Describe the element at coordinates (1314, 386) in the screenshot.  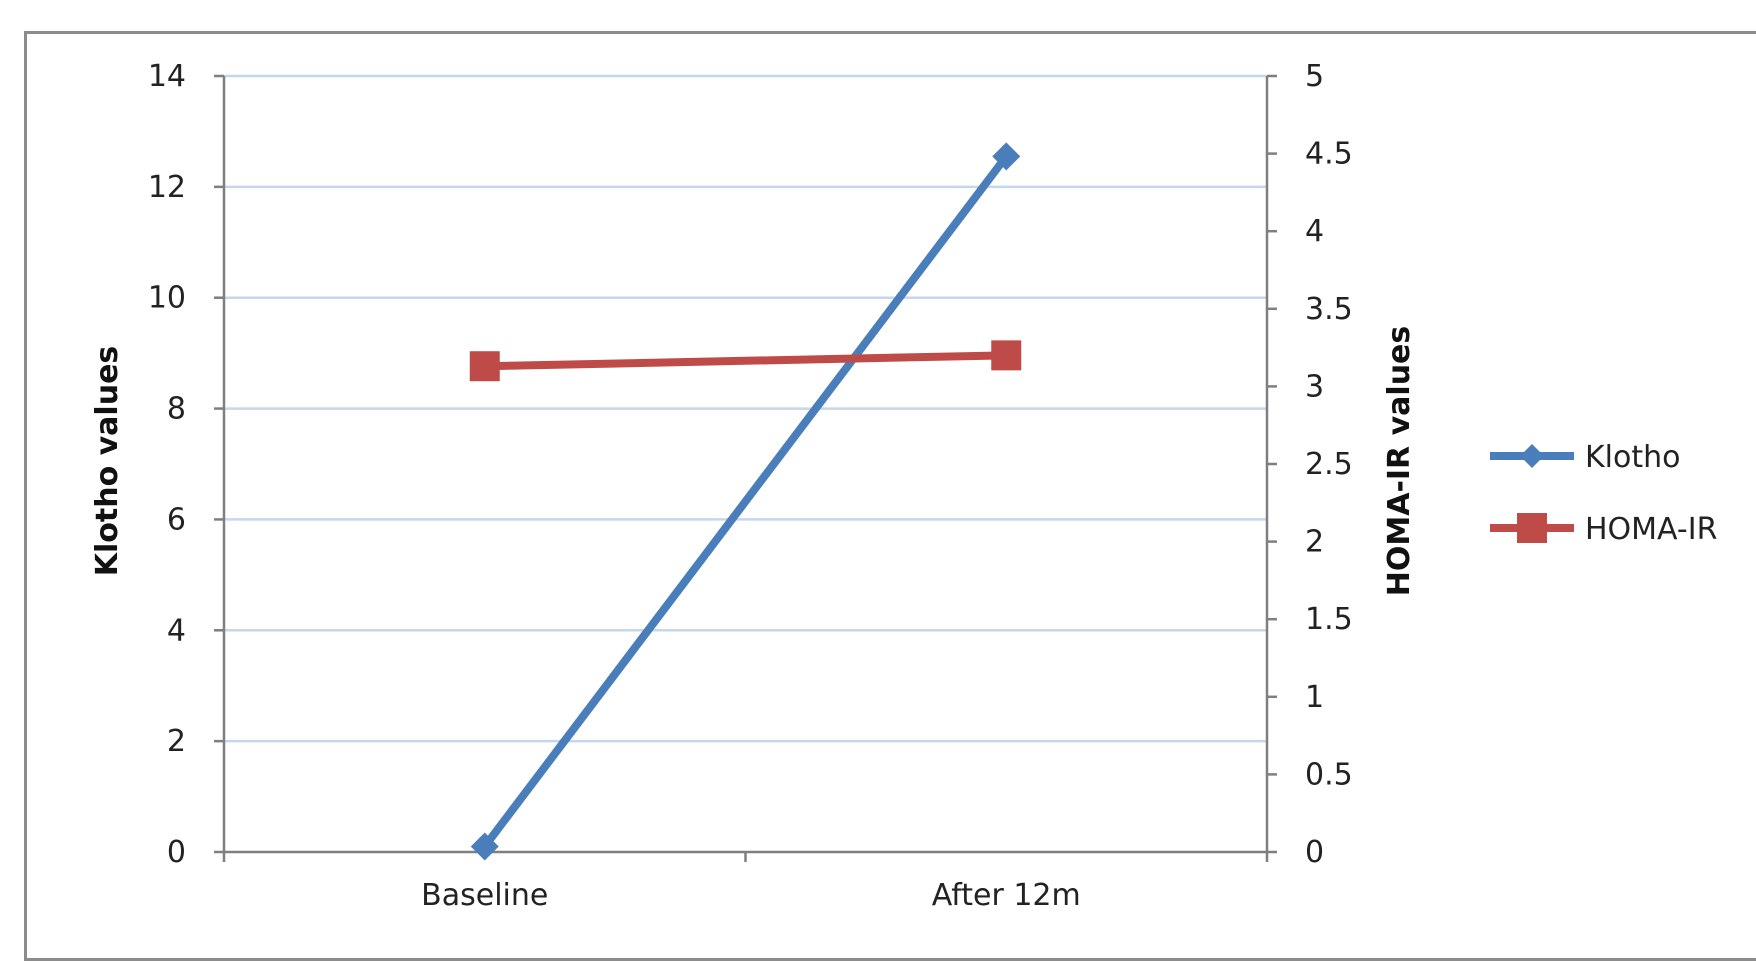
I see `y2-tick-label: 3` at that location.